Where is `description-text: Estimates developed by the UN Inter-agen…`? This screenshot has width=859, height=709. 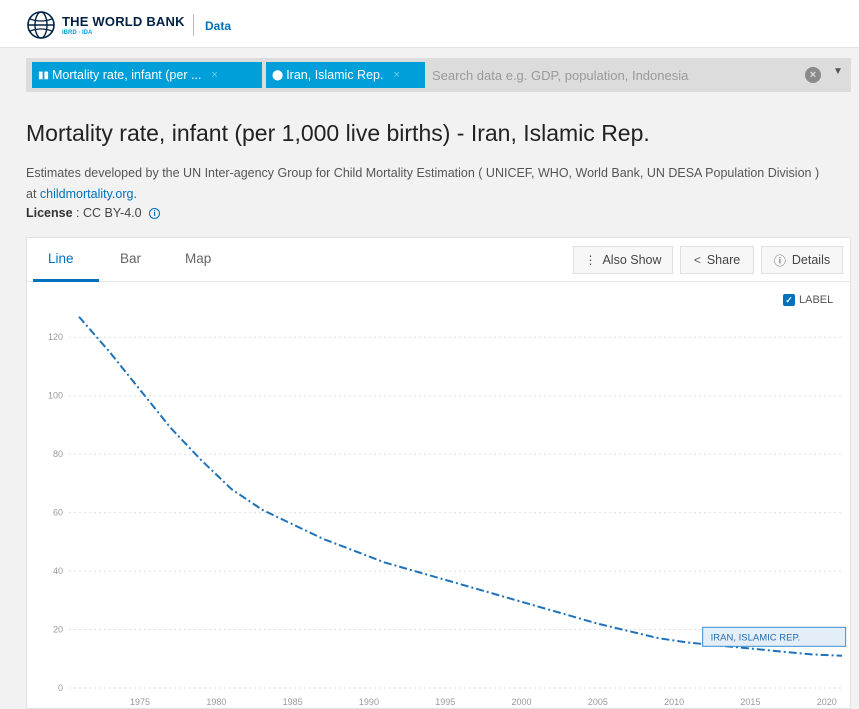 description-text: Estimates developed by the UN Inter-agen… is located at coordinates (423, 183).